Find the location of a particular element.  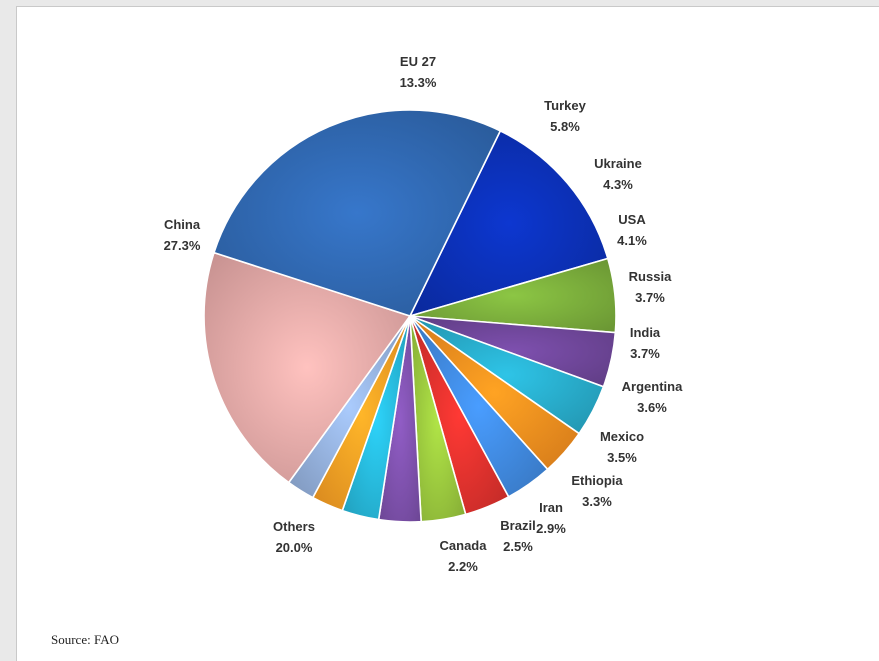

slice-value-ukraine: 4.3% is located at coordinates (618, 184).